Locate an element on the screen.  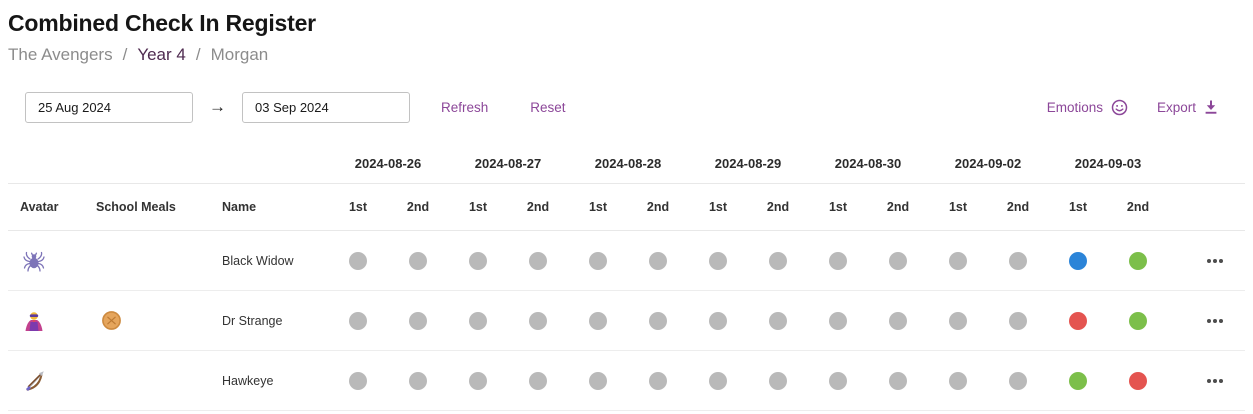
student-name: Hawkeye is located at coordinates (248, 380).